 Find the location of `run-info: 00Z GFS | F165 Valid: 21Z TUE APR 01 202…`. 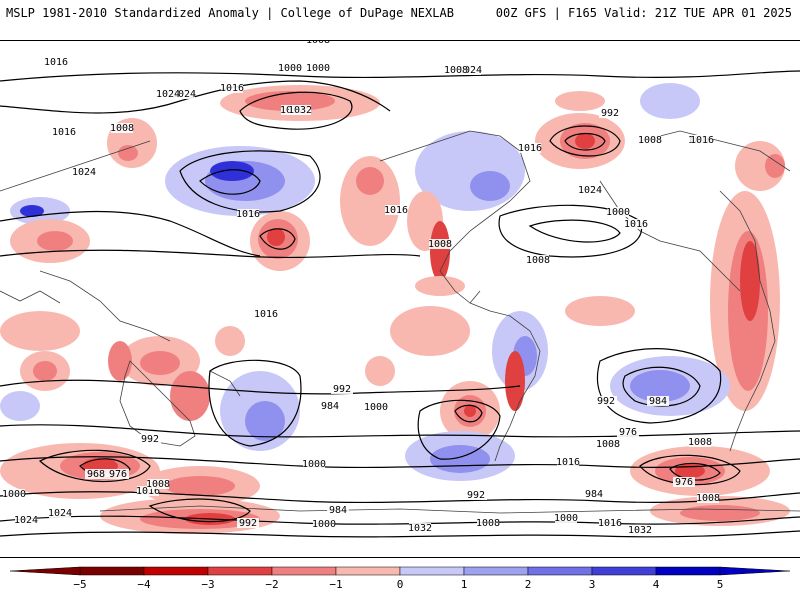

run-info: 00Z GFS | F165 Valid: 21Z TUE APR 01 202… is located at coordinates (643, 13).